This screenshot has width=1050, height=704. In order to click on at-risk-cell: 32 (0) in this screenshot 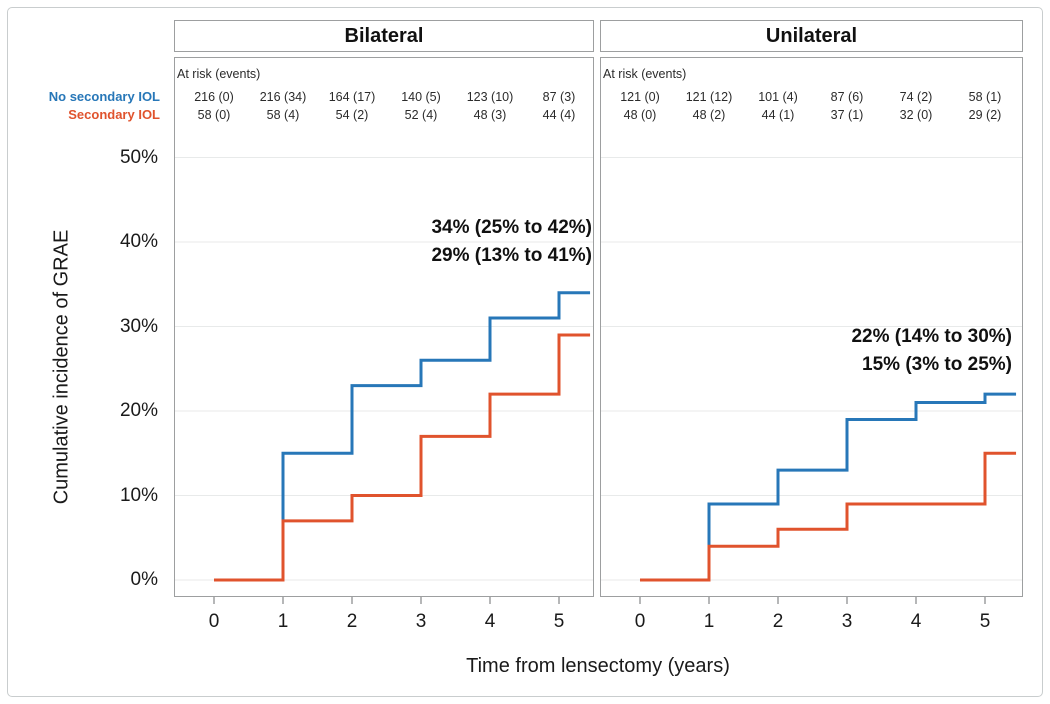, I will do `click(916, 115)`.